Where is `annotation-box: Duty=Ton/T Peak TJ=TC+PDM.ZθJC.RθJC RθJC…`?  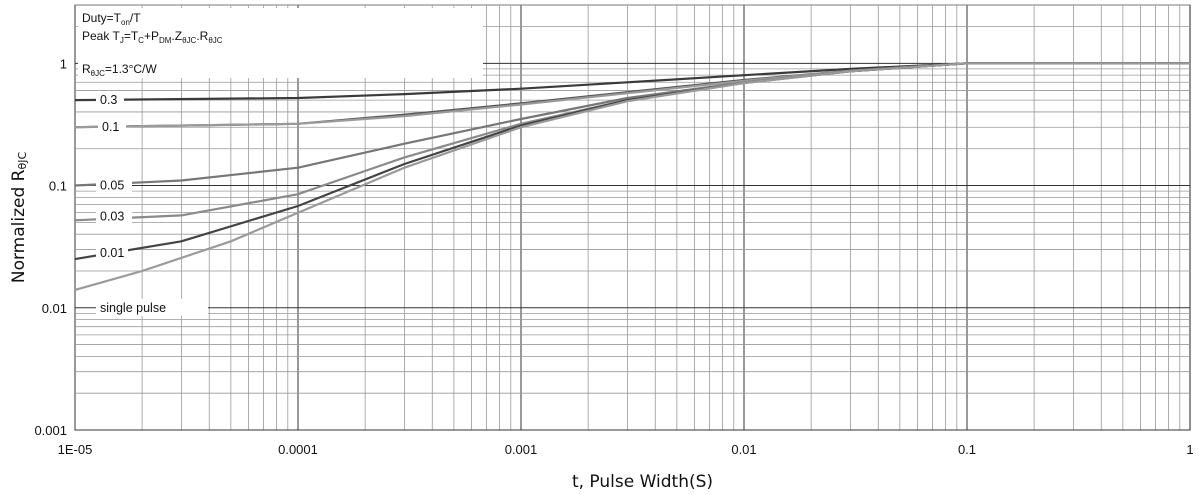 annotation-box: Duty=Ton/T Peak TJ=TC+PDM.ZθJC.RθJC RθJC… is located at coordinates (280, 43).